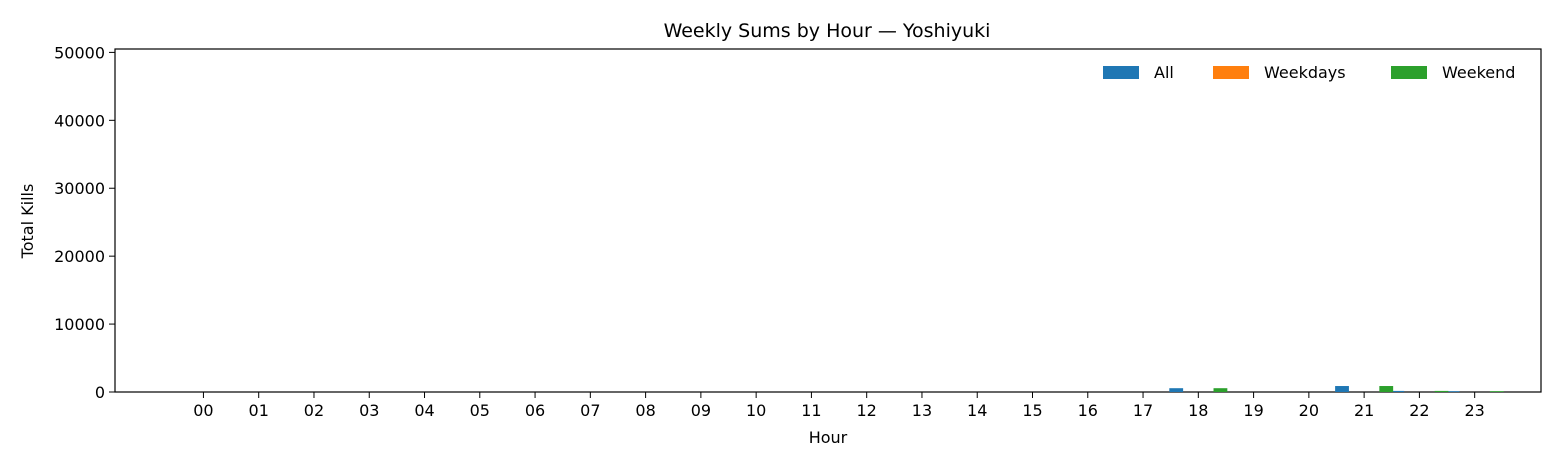  What do you see at coordinates (369, 410) in the screenshot?
I see `x-tick-label: 03` at bounding box center [369, 410].